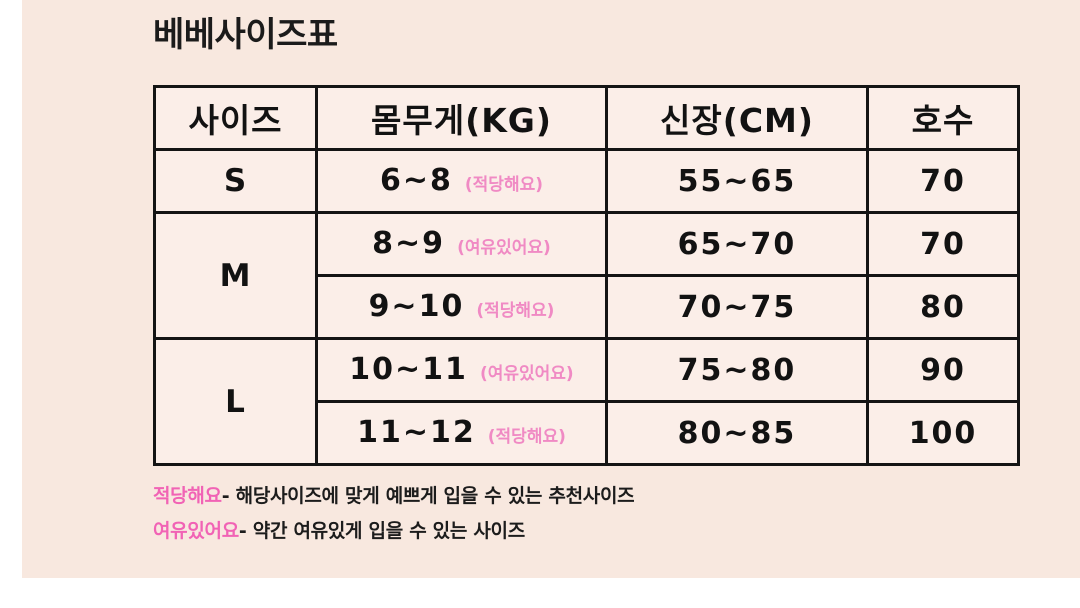 This screenshot has height=608, width=1080. I want to click on cell-weight: 10~11 (여유있어요), so click(461, 370).